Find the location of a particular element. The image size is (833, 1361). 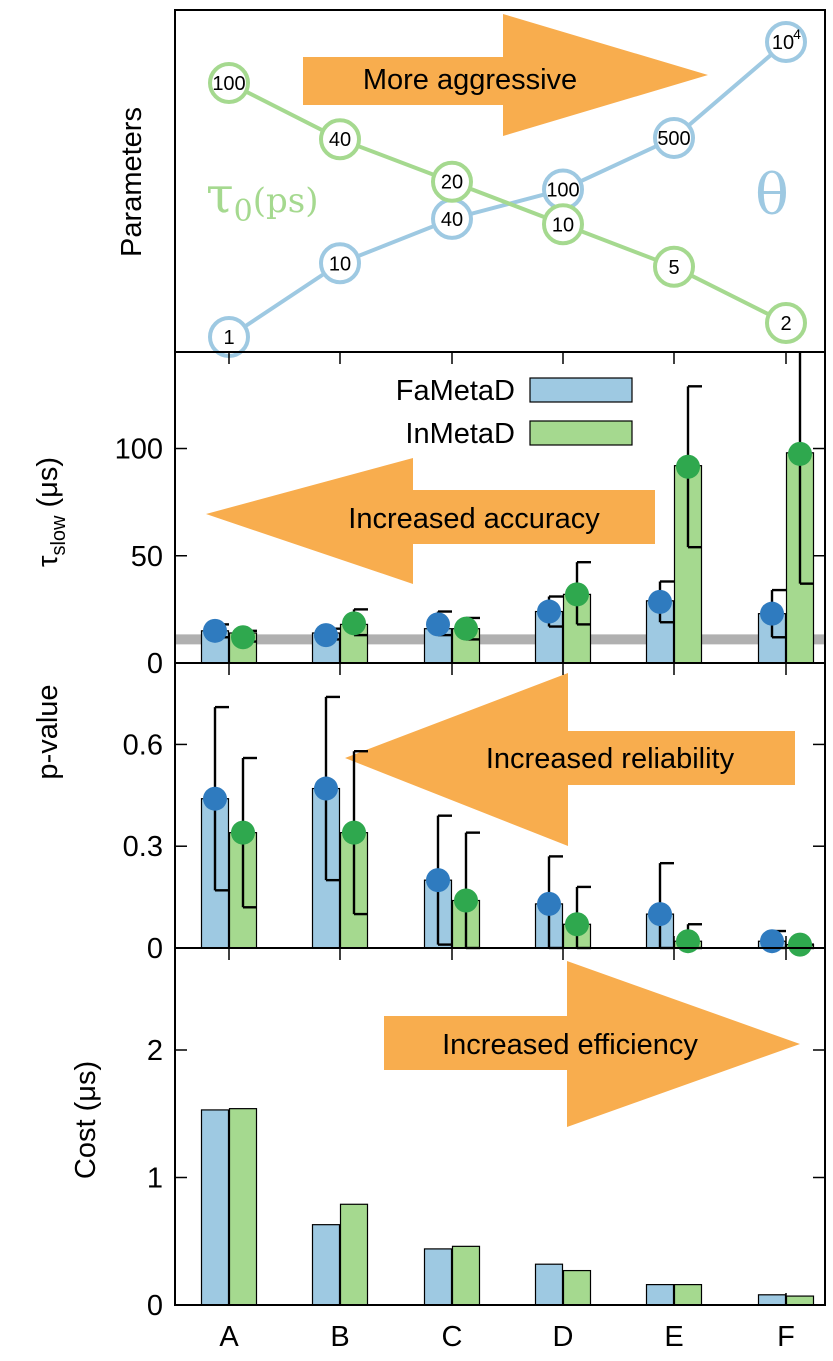

x-tick-label: F is located at coordinates (786, 1337).